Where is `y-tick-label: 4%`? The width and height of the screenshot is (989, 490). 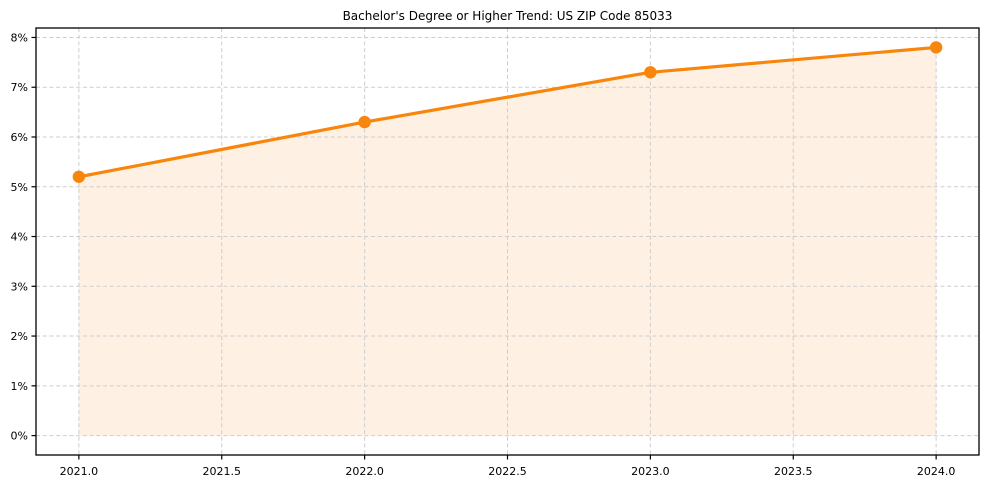 y-tick-label: 4% is located at coordinates (19, 237).